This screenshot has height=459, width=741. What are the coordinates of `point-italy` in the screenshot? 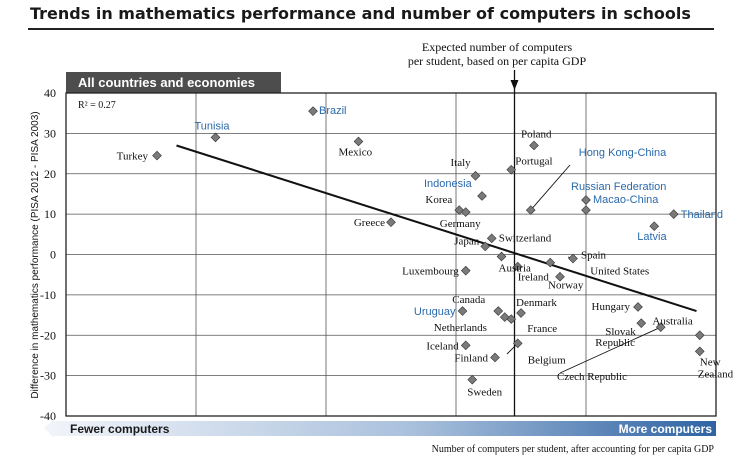 It's located at (475, 175).